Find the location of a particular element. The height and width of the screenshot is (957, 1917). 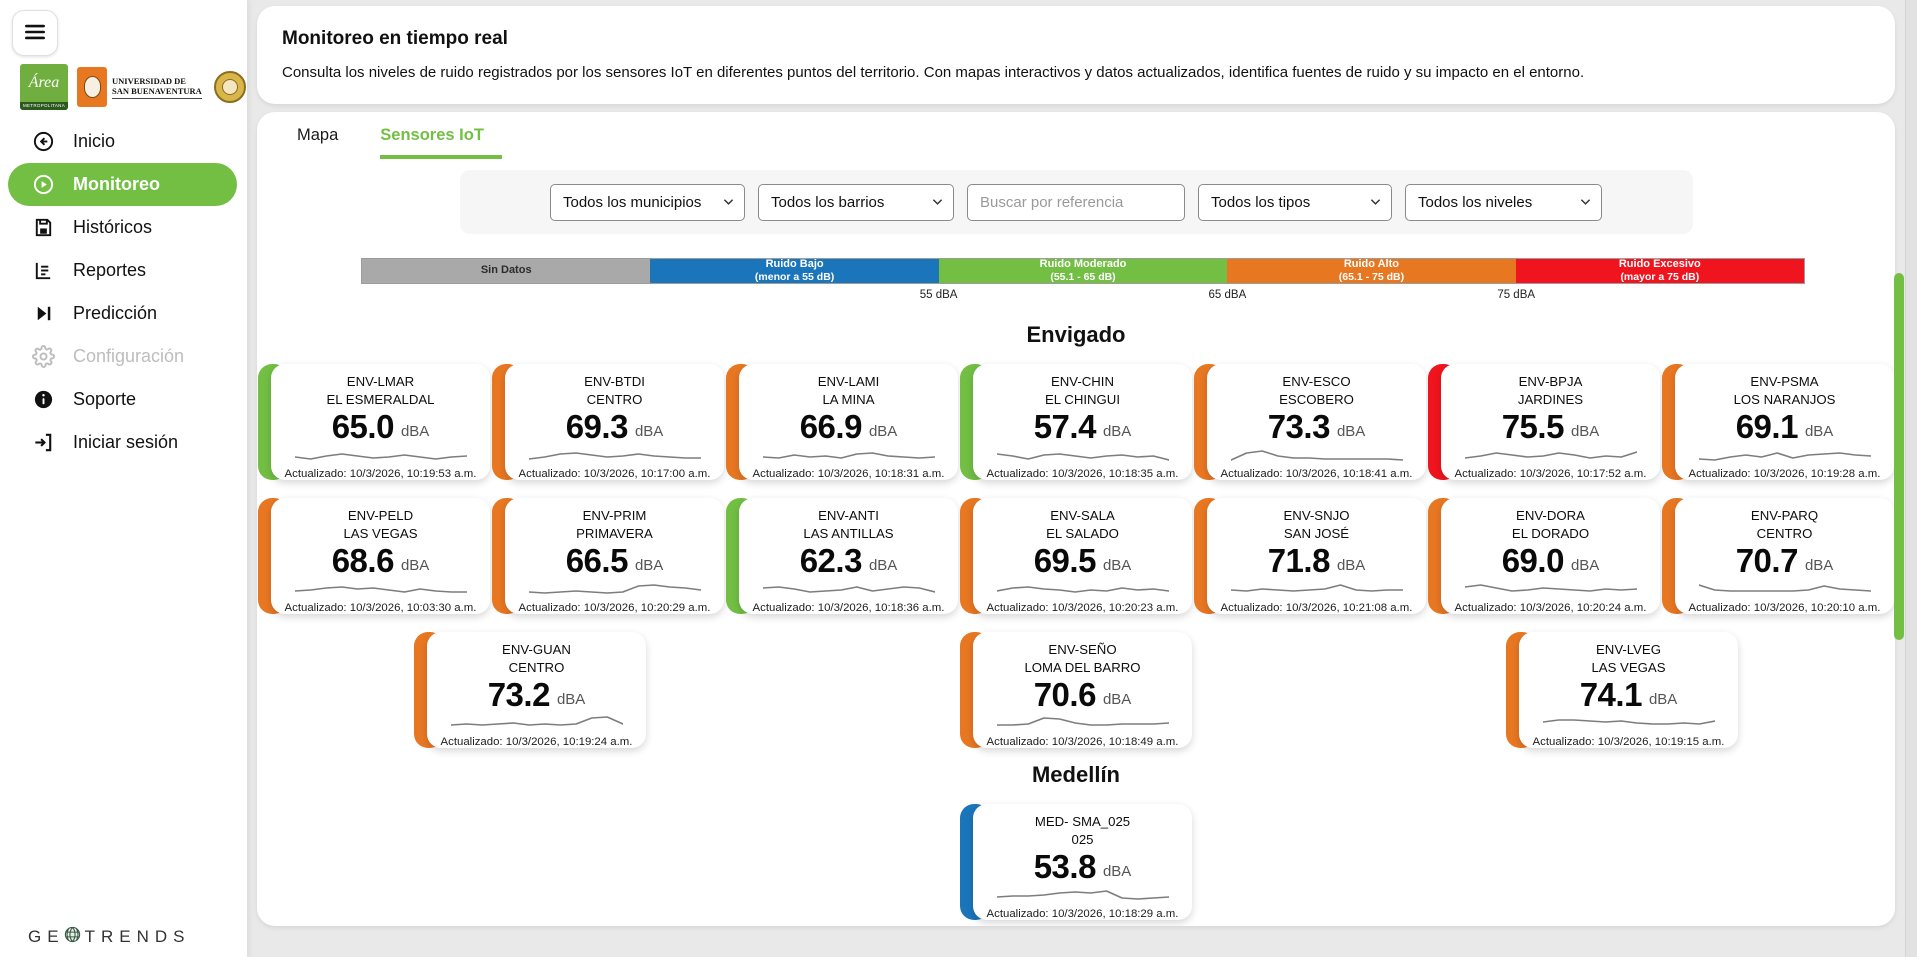

noise-value: 74.1 is located at coordinates (1611, 694).